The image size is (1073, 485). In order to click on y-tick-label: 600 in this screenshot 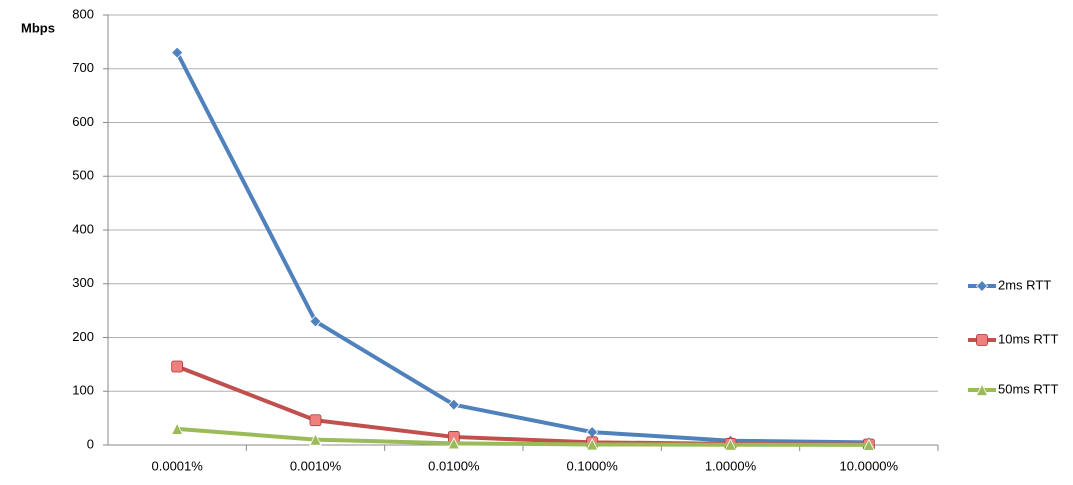, I will do `click(83, 121)`.